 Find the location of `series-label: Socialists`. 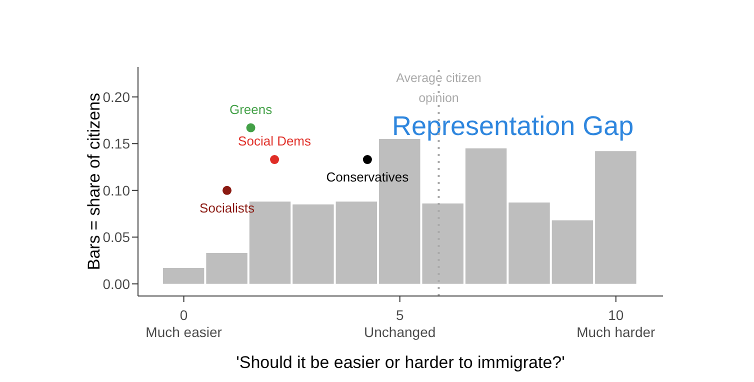

series-label: Socialists is located at coordinates (227, 208).